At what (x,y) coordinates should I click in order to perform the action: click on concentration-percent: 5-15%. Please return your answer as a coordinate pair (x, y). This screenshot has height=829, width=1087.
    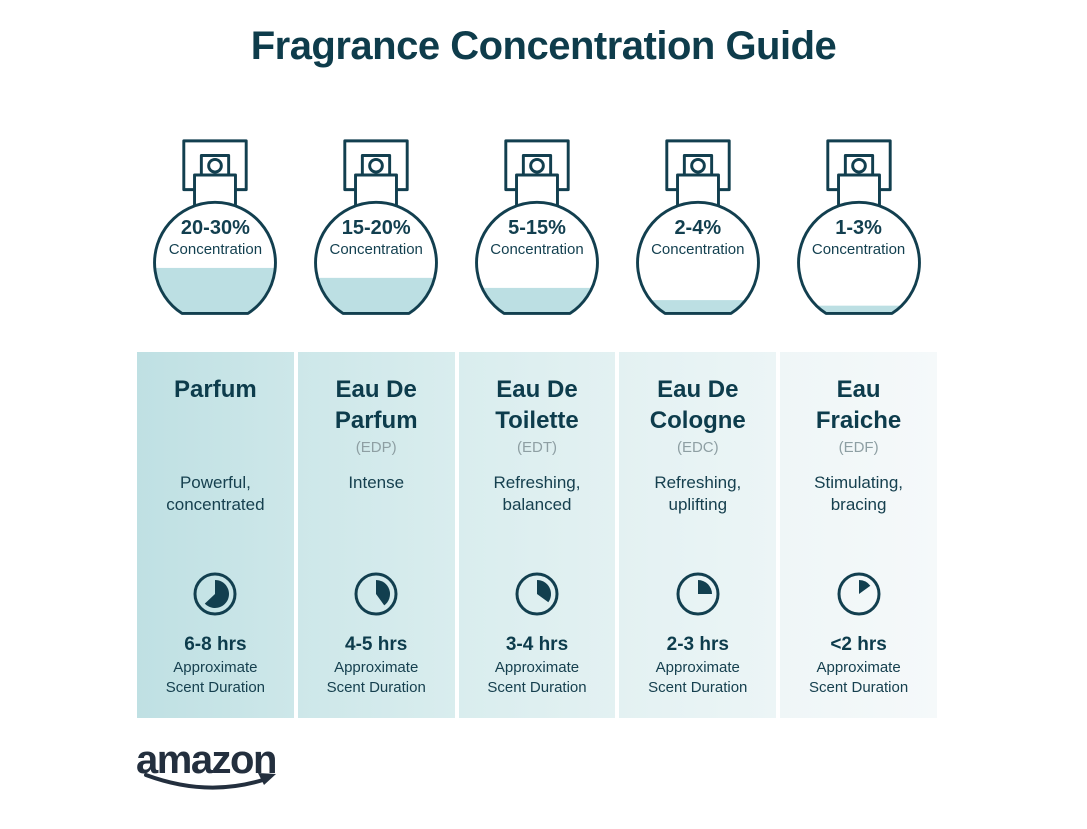
    Looking at the image, I should click on (537, 228).